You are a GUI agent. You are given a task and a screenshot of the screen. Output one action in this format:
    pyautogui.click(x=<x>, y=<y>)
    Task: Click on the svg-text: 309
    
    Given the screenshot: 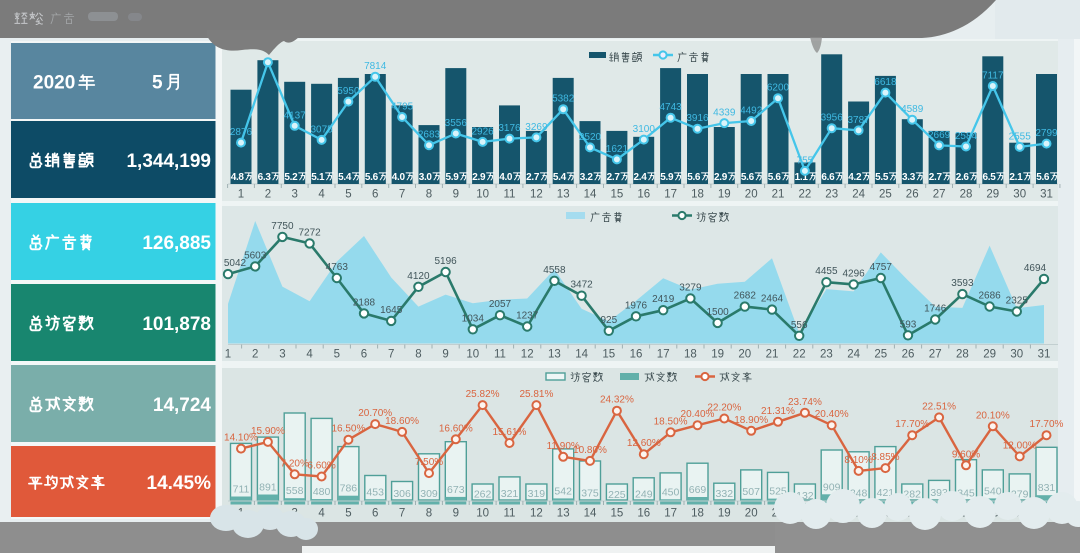 What is the action you would take?
    pyautogui.click(x=429, y=494)
    